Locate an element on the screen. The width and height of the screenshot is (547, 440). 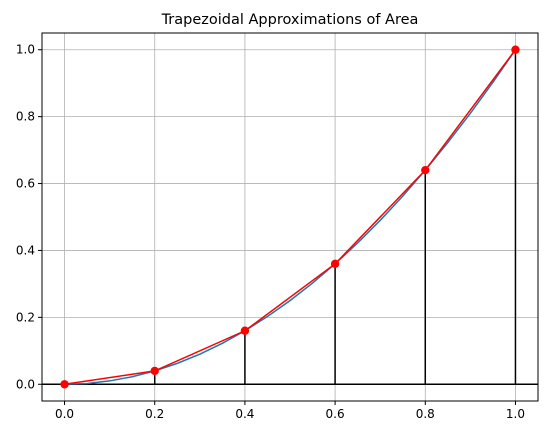
x-tick-label: 0.6 is located at coordinates (335, 414).